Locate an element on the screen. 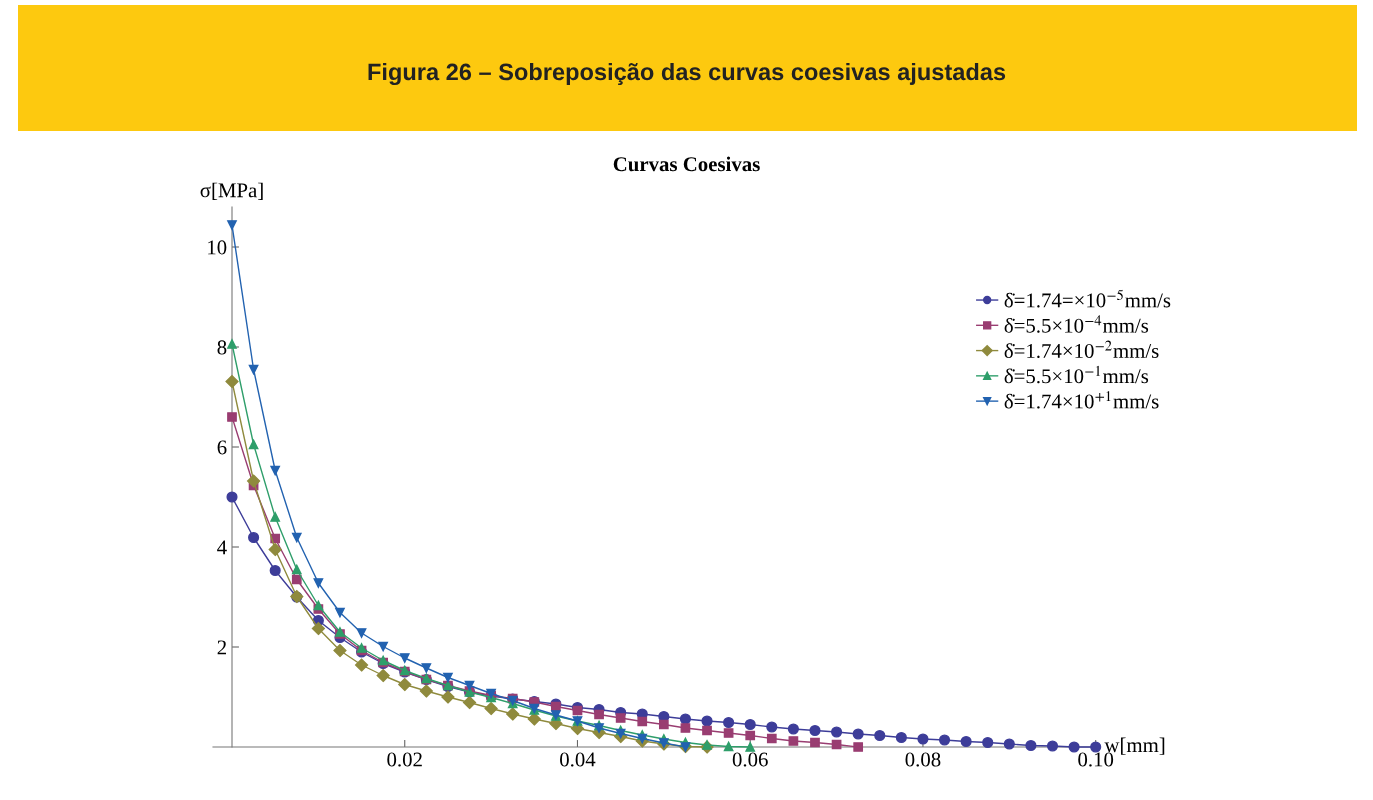 This screenshot has width=1373, height=800. y-tick-label: 2 is located at coordinates (221, 647).